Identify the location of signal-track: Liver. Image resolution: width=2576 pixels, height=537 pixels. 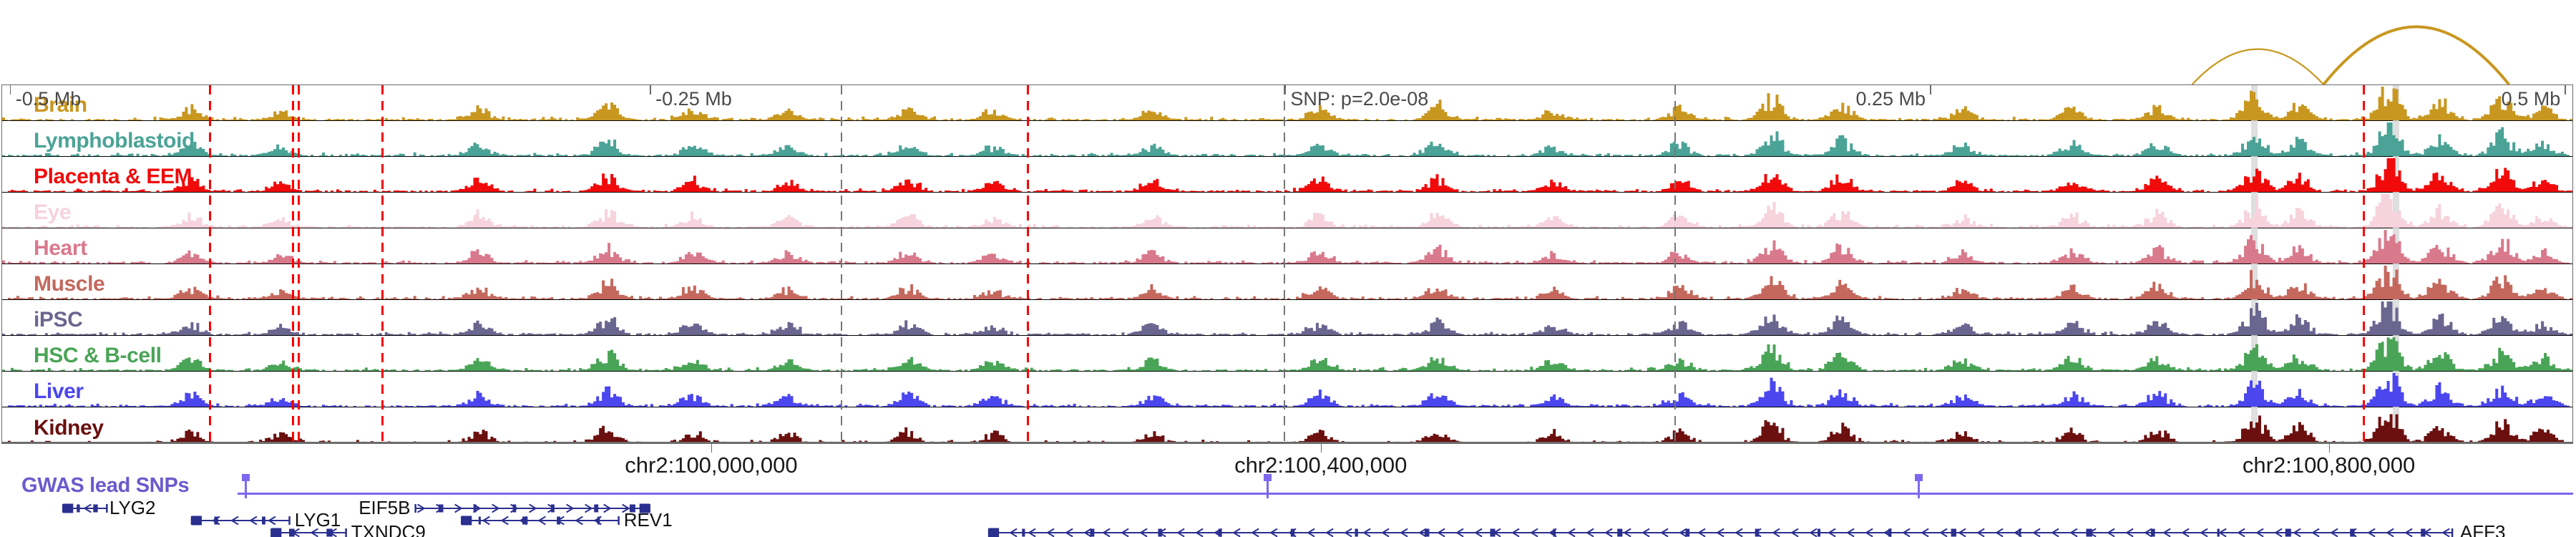
(1287, 389).